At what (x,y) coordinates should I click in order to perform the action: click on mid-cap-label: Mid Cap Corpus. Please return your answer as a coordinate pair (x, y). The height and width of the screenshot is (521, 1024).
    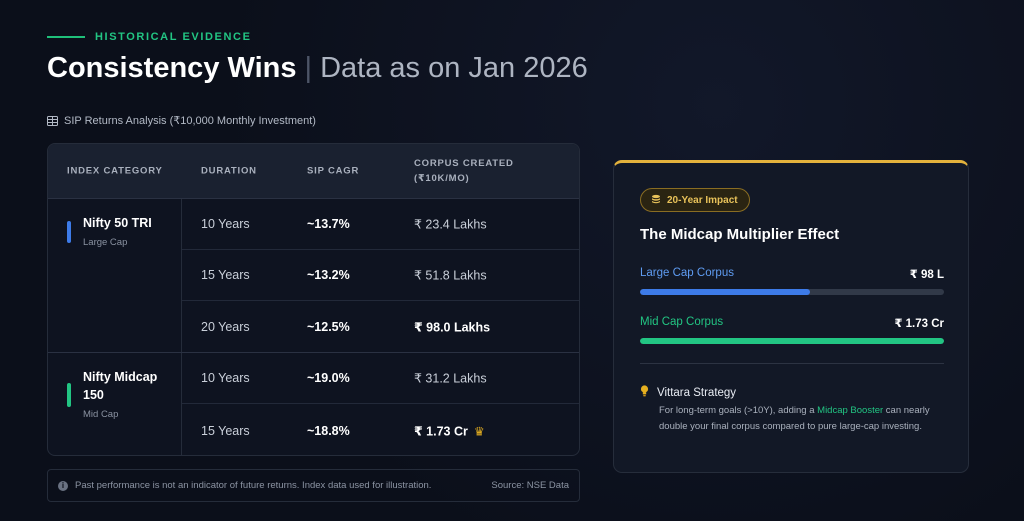
    Looking at the image, I should click on (682, 322).